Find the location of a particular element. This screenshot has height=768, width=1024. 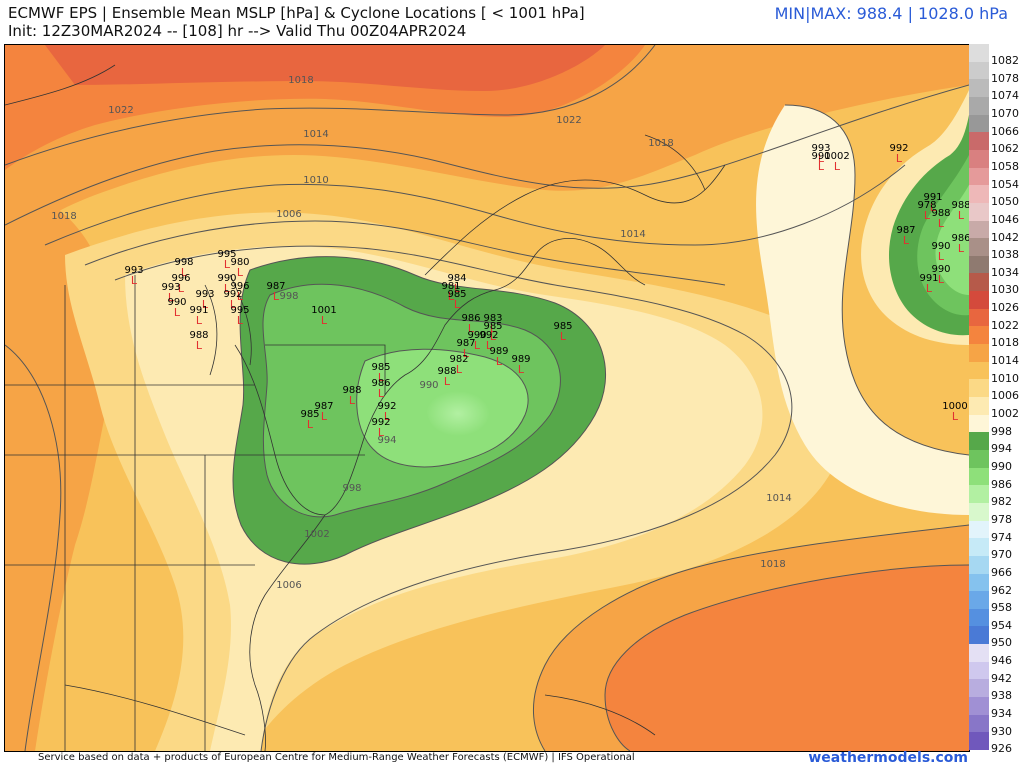

cyclone-pressure-label: 983 is located at coordinates (492, 318).